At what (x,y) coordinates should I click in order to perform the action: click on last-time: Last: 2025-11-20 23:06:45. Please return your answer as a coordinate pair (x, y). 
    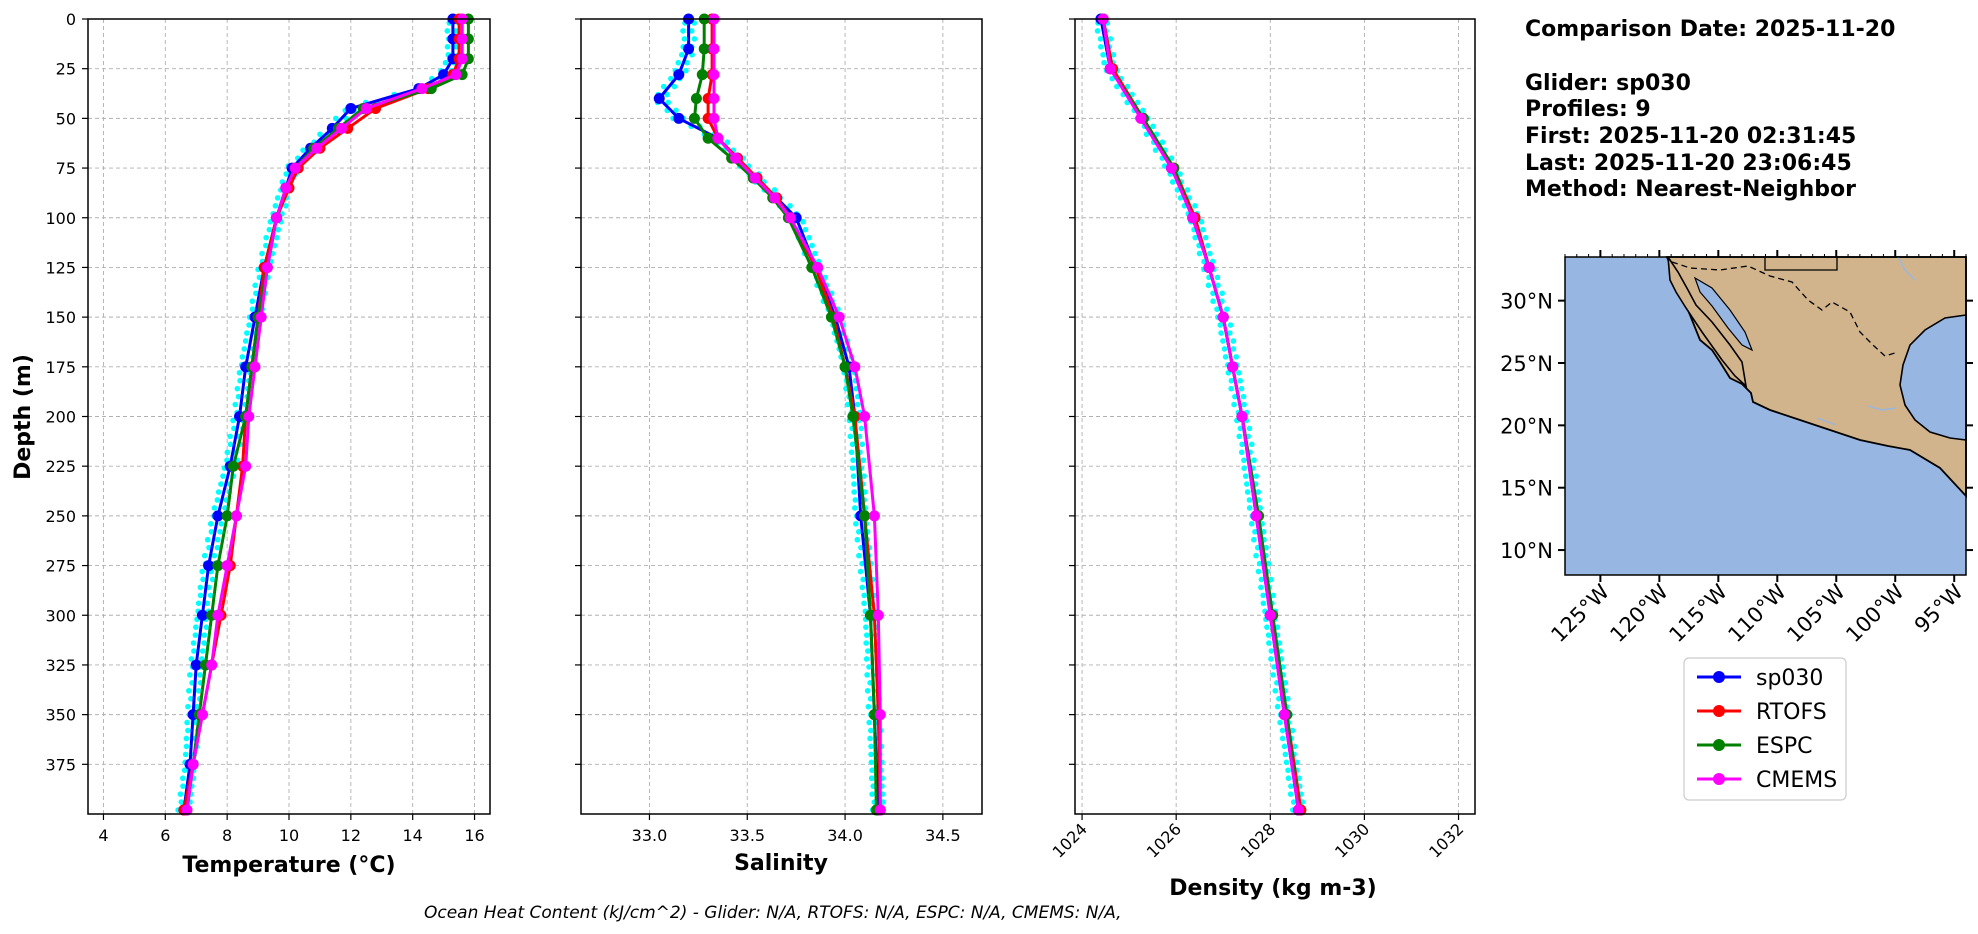
    Looking at the image, I should click on (1688, 163).